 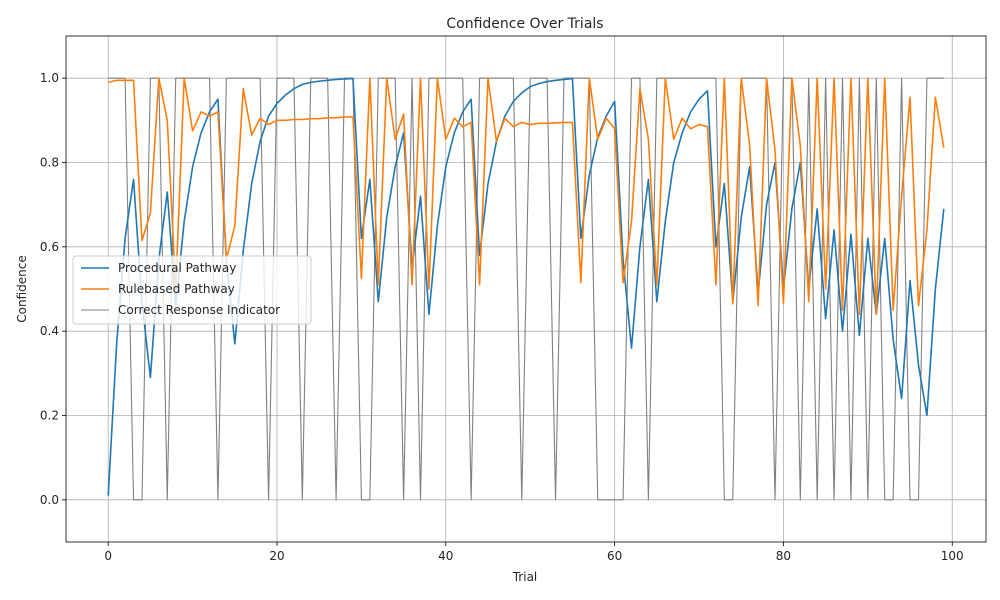 I want to click on y-axis-label: Confidence, so click(x=22, y=288).